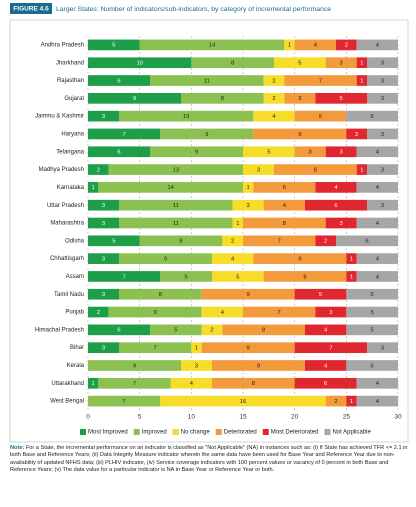 The height and width of the screenshot is (507, 416). Describe the element at coordinates (70, 81) in the screenshot. I see `y-tick-label: Rajasthan` at that location.